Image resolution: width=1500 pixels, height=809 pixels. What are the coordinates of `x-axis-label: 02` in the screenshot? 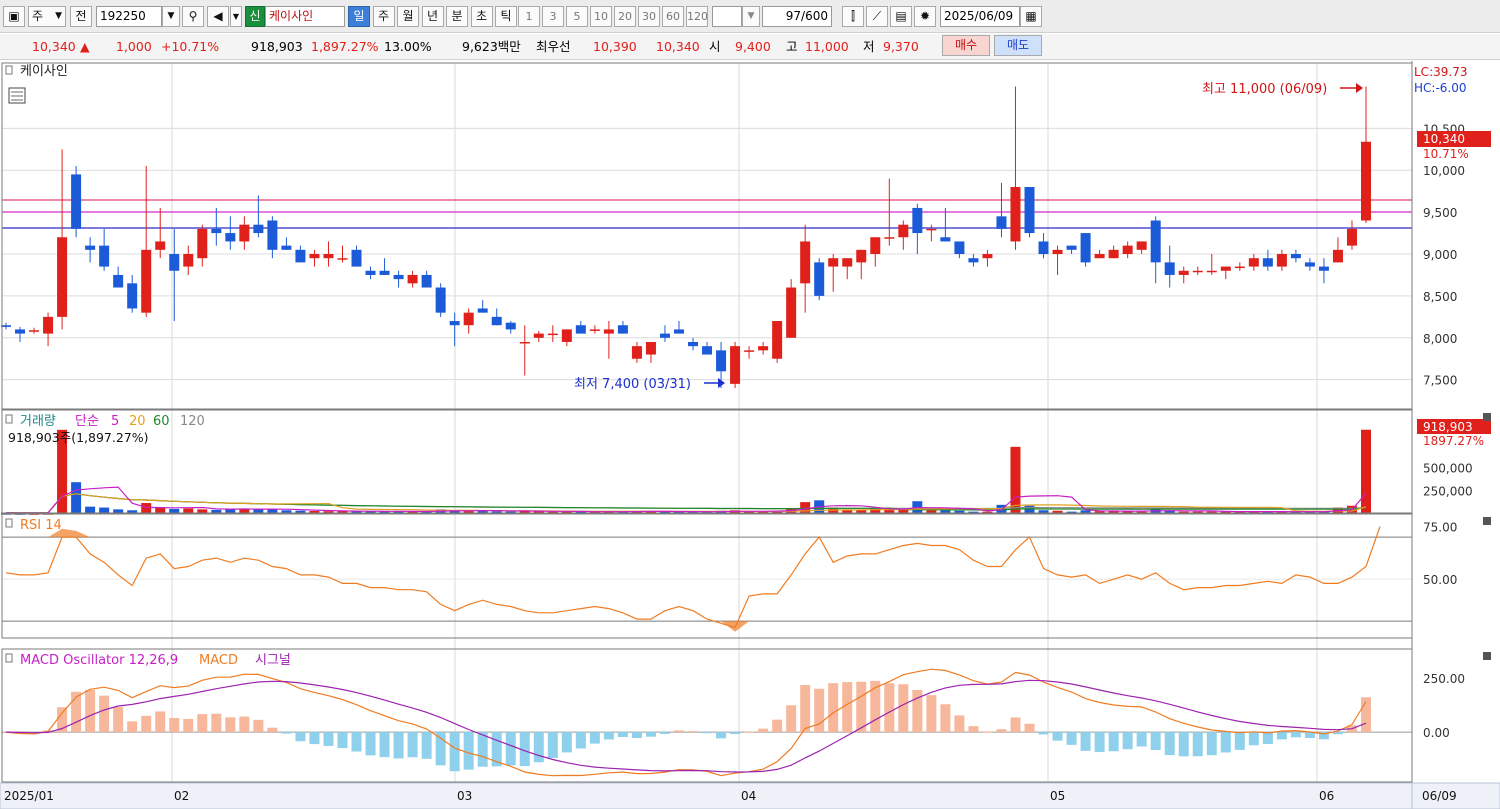 It's located at (181, 796).